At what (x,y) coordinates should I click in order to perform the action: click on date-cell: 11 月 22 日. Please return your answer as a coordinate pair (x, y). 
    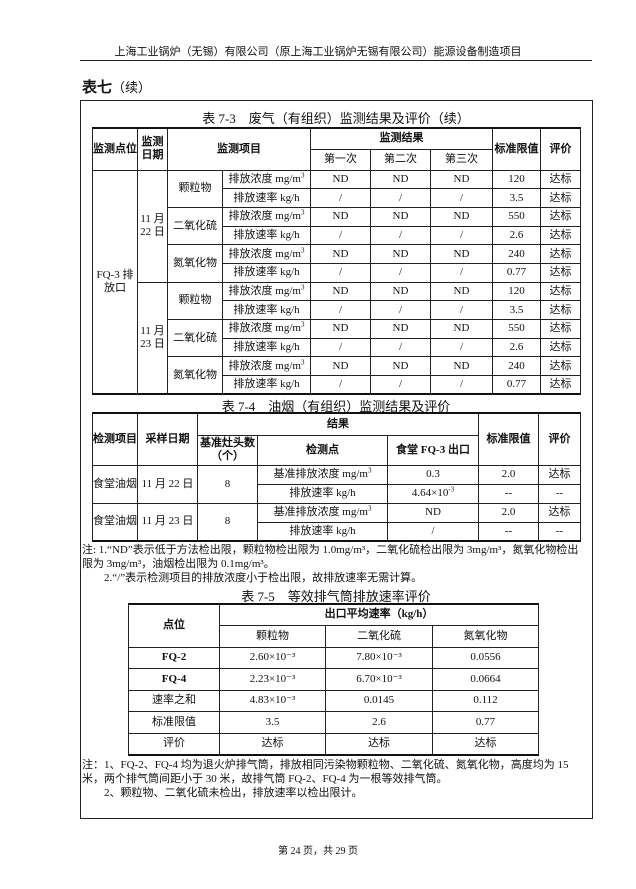
    Looking at the image, I should click on (152, 226).